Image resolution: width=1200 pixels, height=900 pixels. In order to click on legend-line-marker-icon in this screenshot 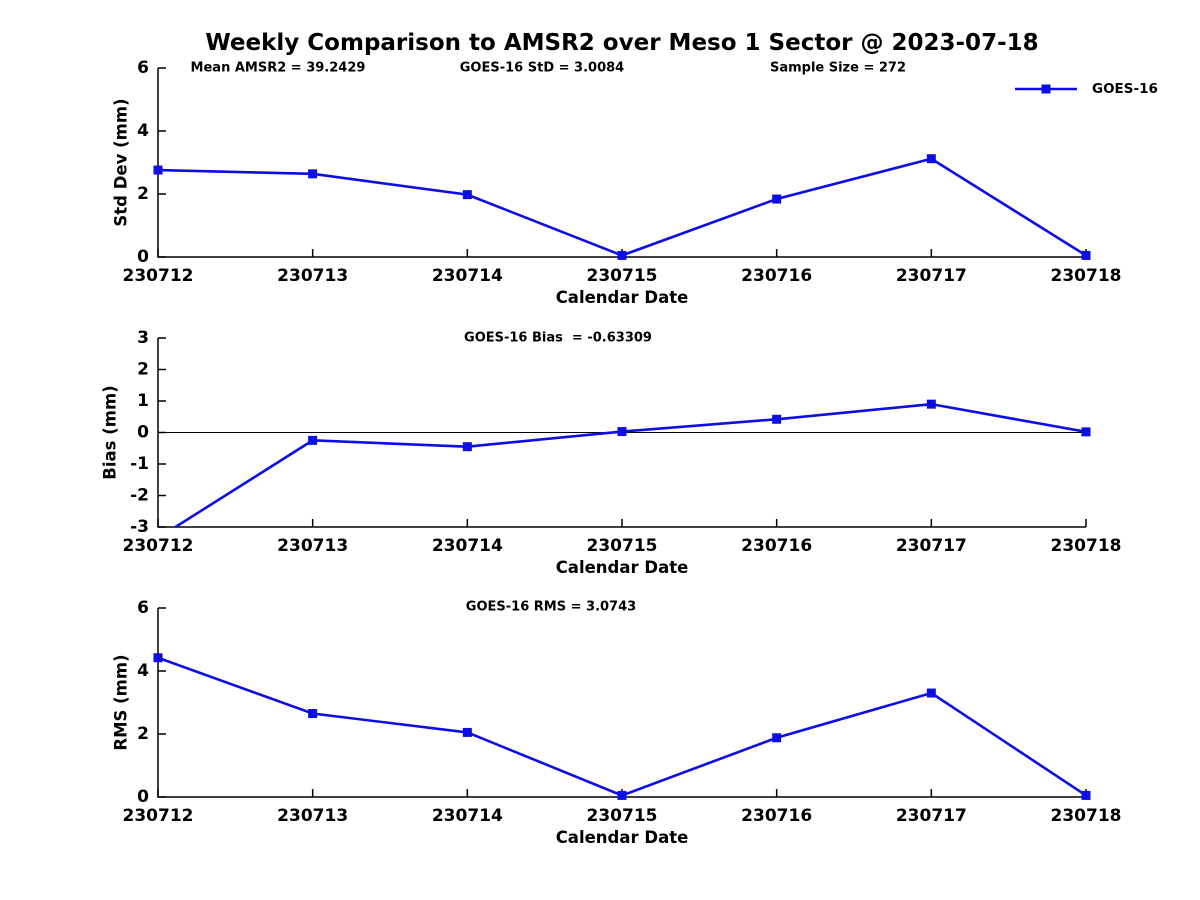, I will do `click(1046, 89)`.